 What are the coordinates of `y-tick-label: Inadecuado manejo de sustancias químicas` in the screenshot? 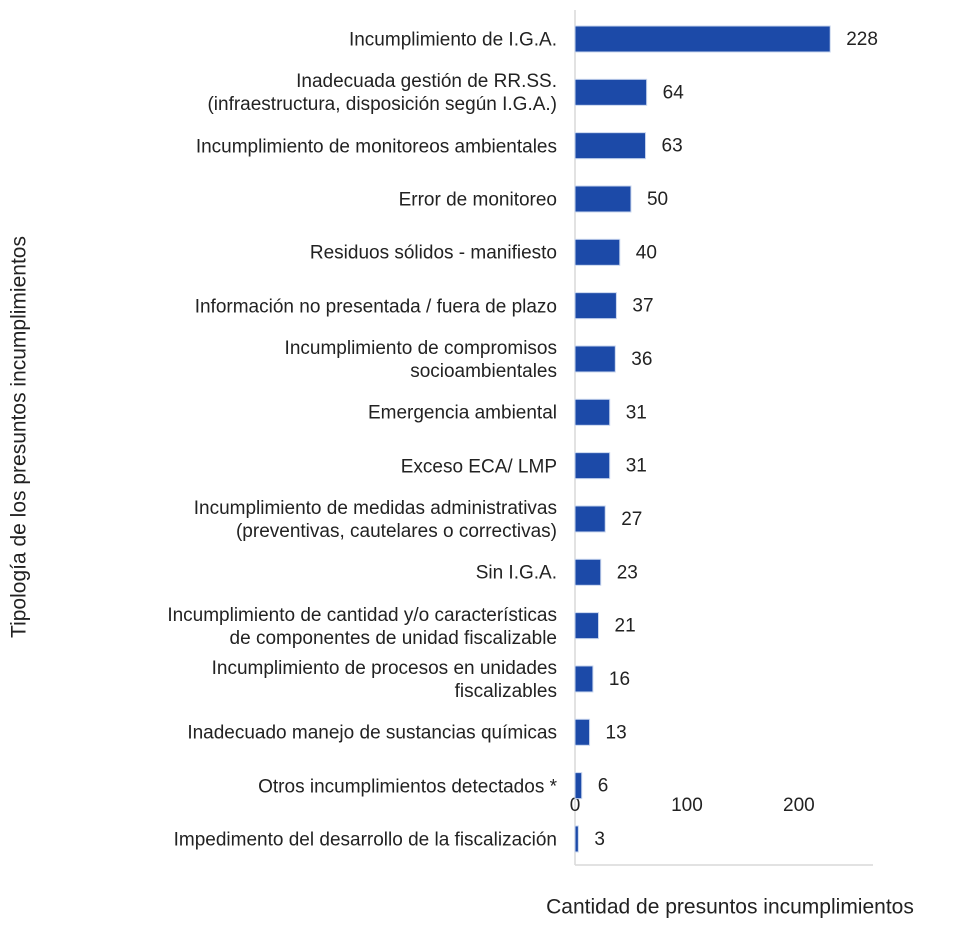 It's located at (372, 733).